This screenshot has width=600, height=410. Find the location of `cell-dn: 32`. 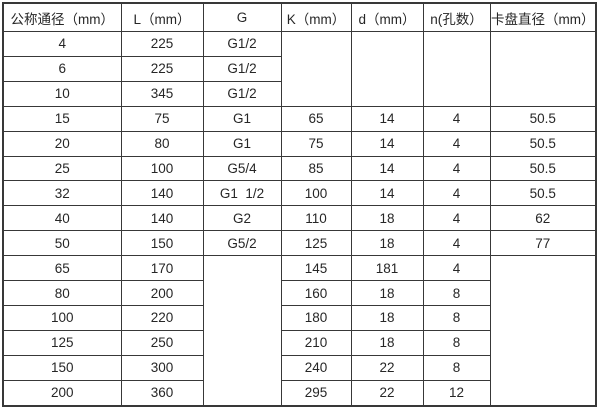

cell-dn: 32 is located at coordinates (62, 193).